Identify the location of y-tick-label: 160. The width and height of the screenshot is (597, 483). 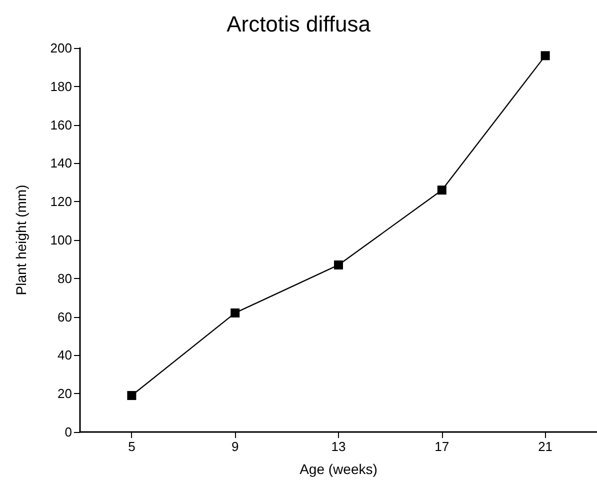
(61, 124).